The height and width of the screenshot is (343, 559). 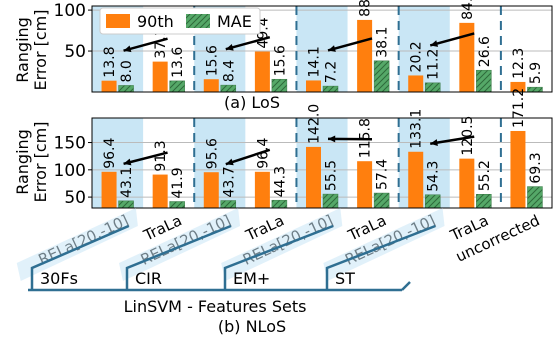 What do you see at coordinates (180, 21) in the screenshot?
I see `legend: 90th MAE` at bounding box center [180, 21].